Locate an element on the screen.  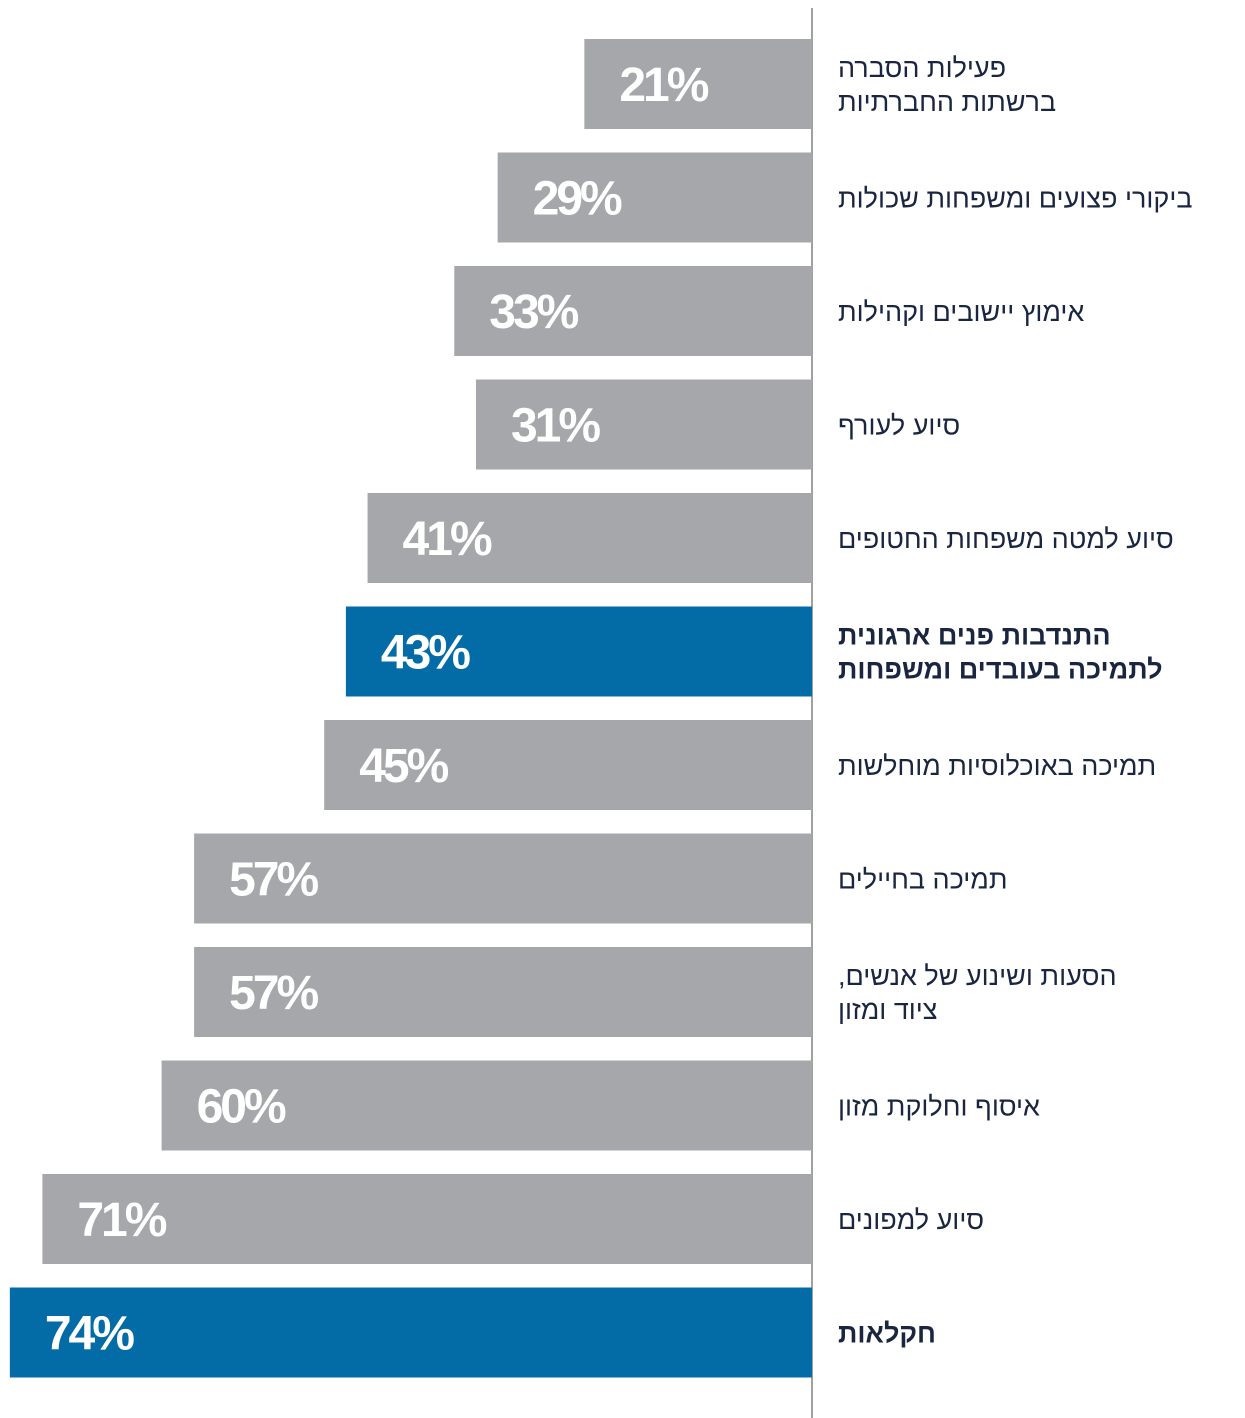
category-label-6-line-1: התנדבות פנים ארגונית is located at coordinates (974, 636).